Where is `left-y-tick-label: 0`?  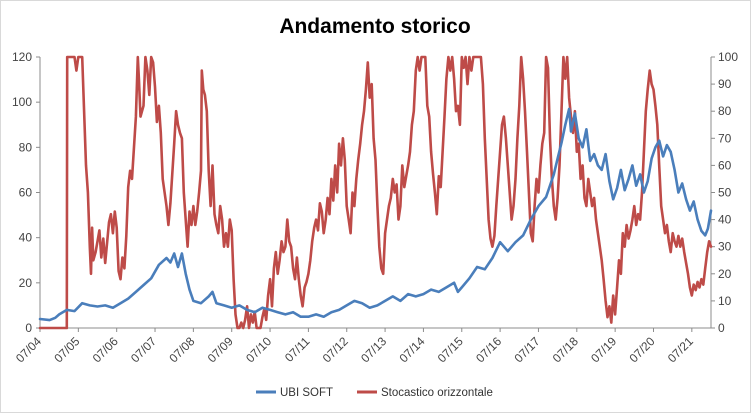 left-y-tick-label: 0 is located at coordinates (28, 328).